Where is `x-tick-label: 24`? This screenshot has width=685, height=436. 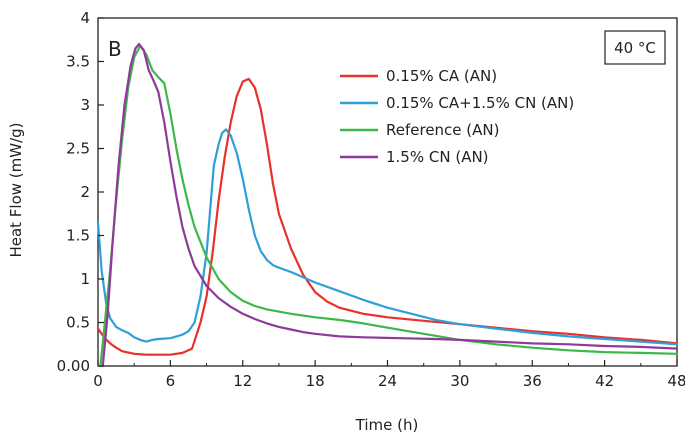 x-tick-label: 24 is located at coordinates (387, 381).